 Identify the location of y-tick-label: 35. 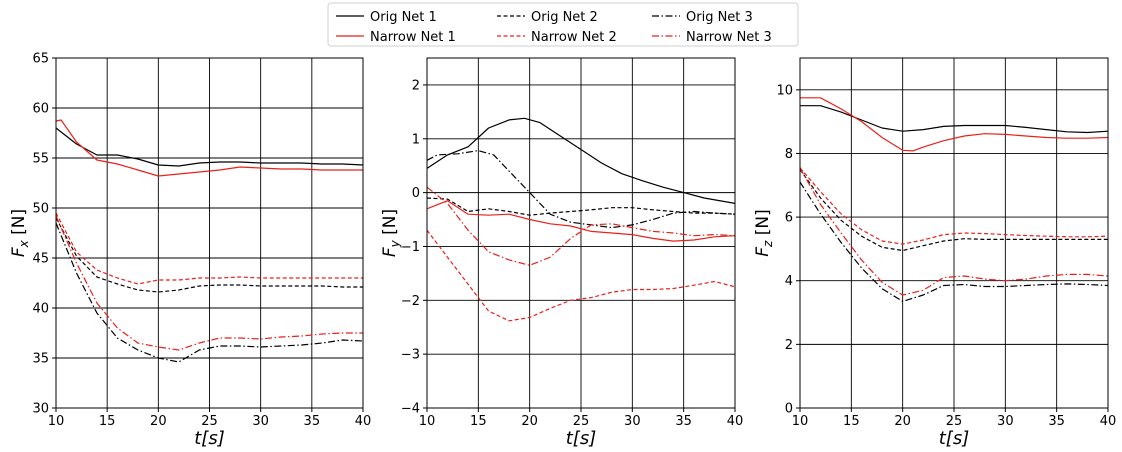
(40, 359).